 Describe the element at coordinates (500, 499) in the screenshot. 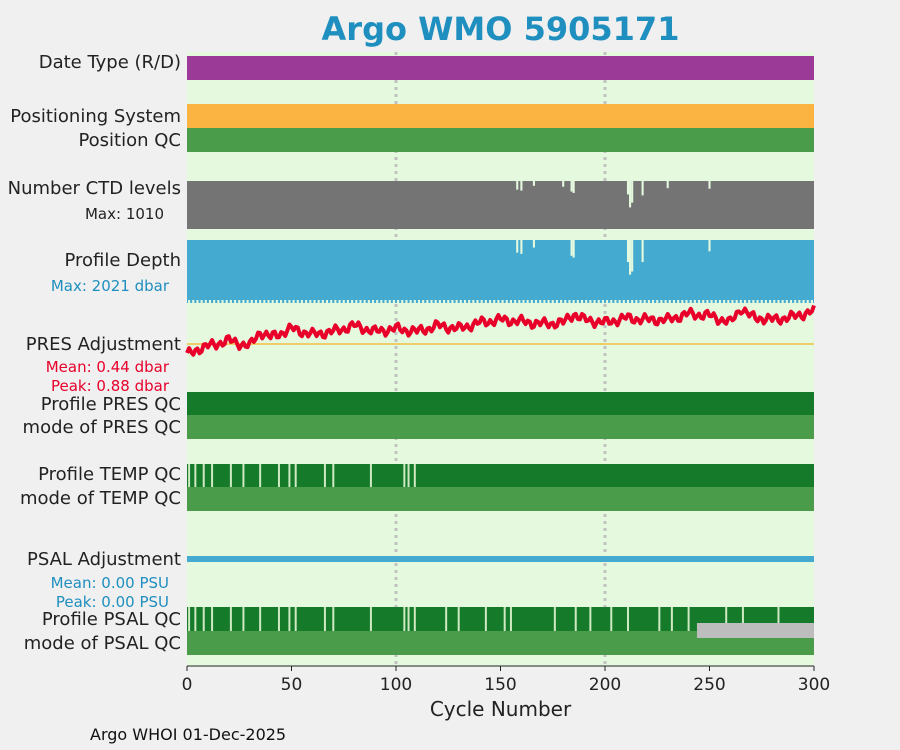

I see `mode-temp-qc-bar` at that location.